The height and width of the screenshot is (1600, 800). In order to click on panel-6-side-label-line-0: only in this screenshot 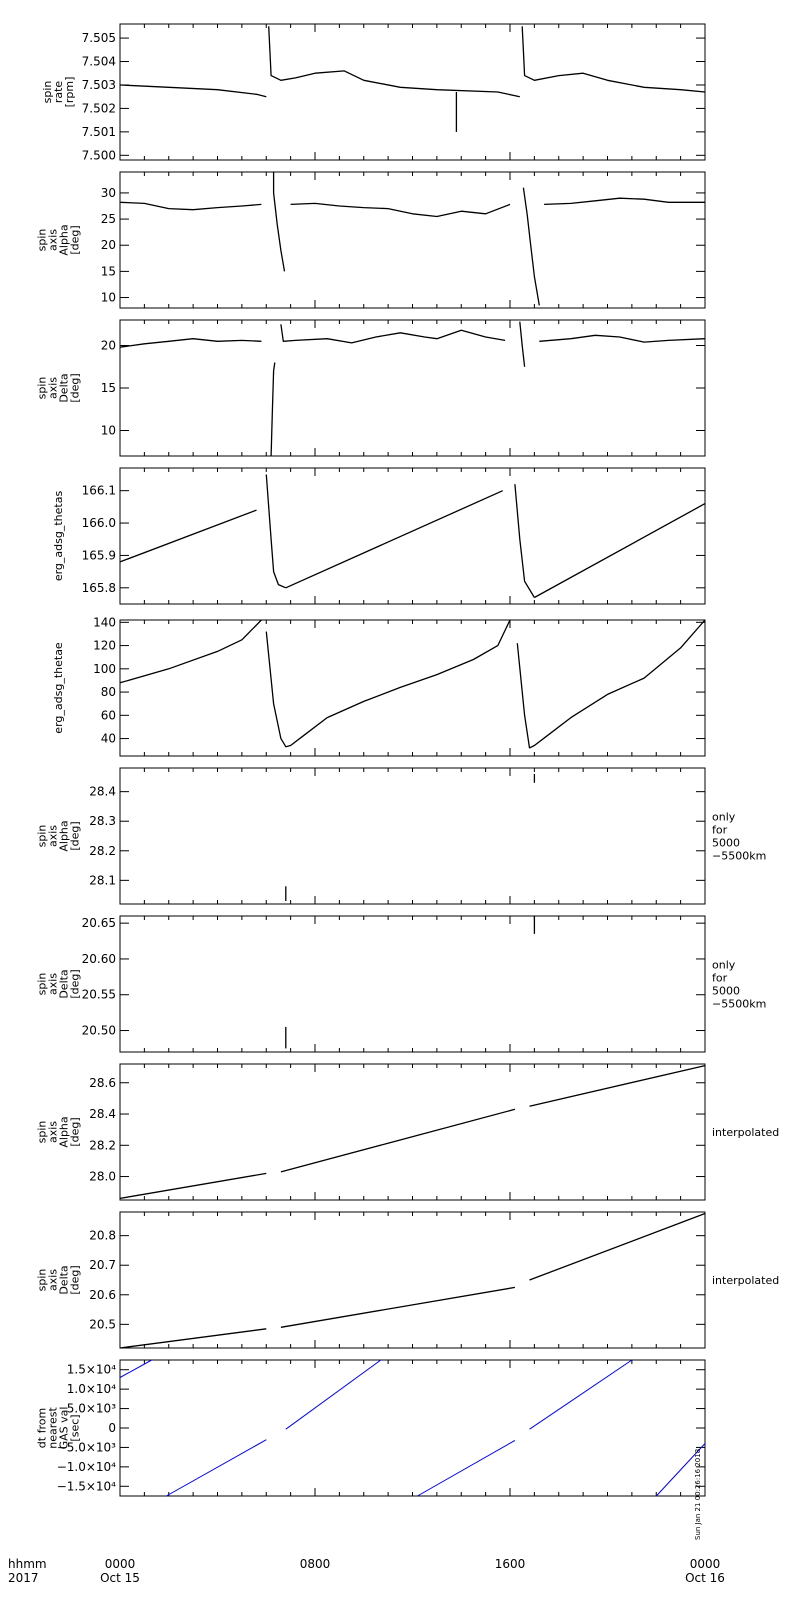, I will do `click(724, 965)`.